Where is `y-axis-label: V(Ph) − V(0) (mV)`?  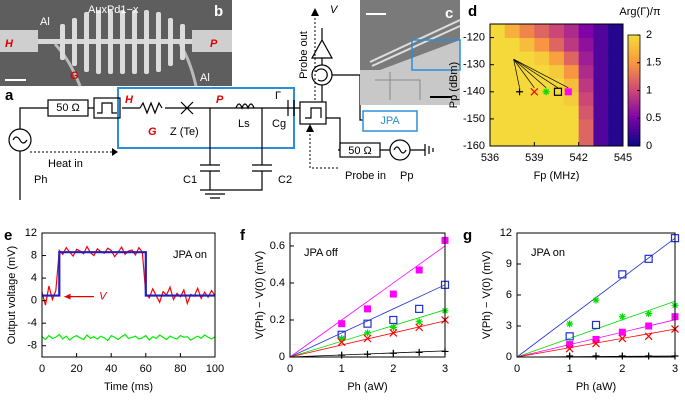
y-axis-label: V(Ph) − V(0) (mV) is located at coordinates (487, 295).